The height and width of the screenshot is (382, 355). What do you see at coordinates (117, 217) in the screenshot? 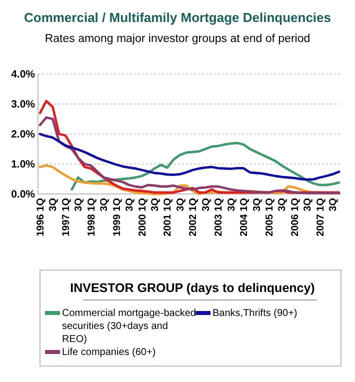
I see `x-tick-label: 1999 1Q` at bounding box center [117, 217].